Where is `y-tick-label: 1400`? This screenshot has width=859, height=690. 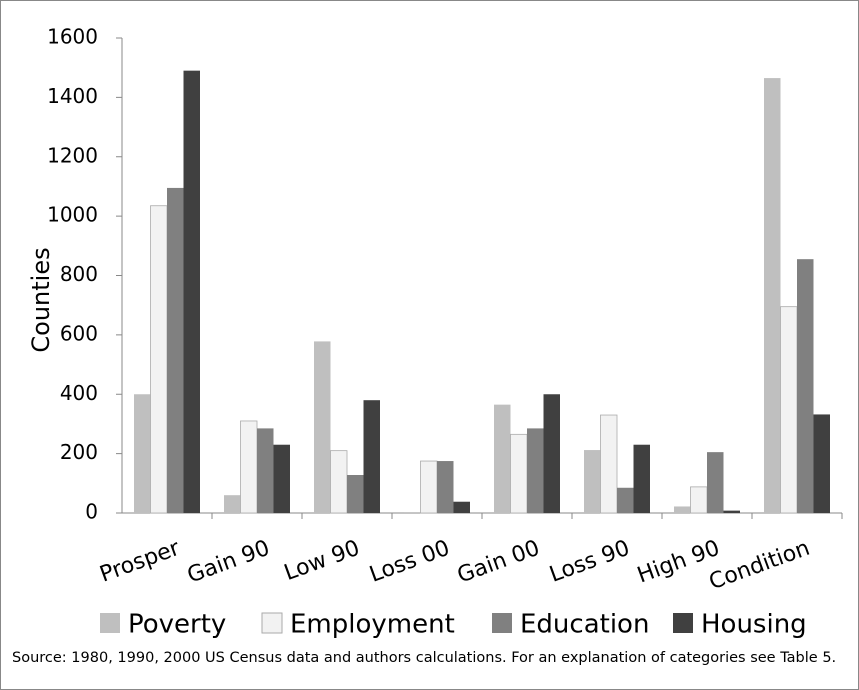
y-tick-label: 1400 is located at coordinates (72, 96).